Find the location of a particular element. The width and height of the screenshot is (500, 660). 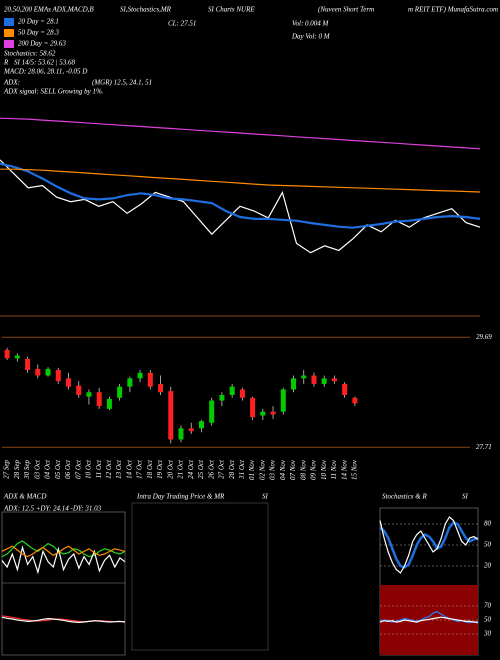

y-tick-label: 80 is located at coordinates (488, 524).